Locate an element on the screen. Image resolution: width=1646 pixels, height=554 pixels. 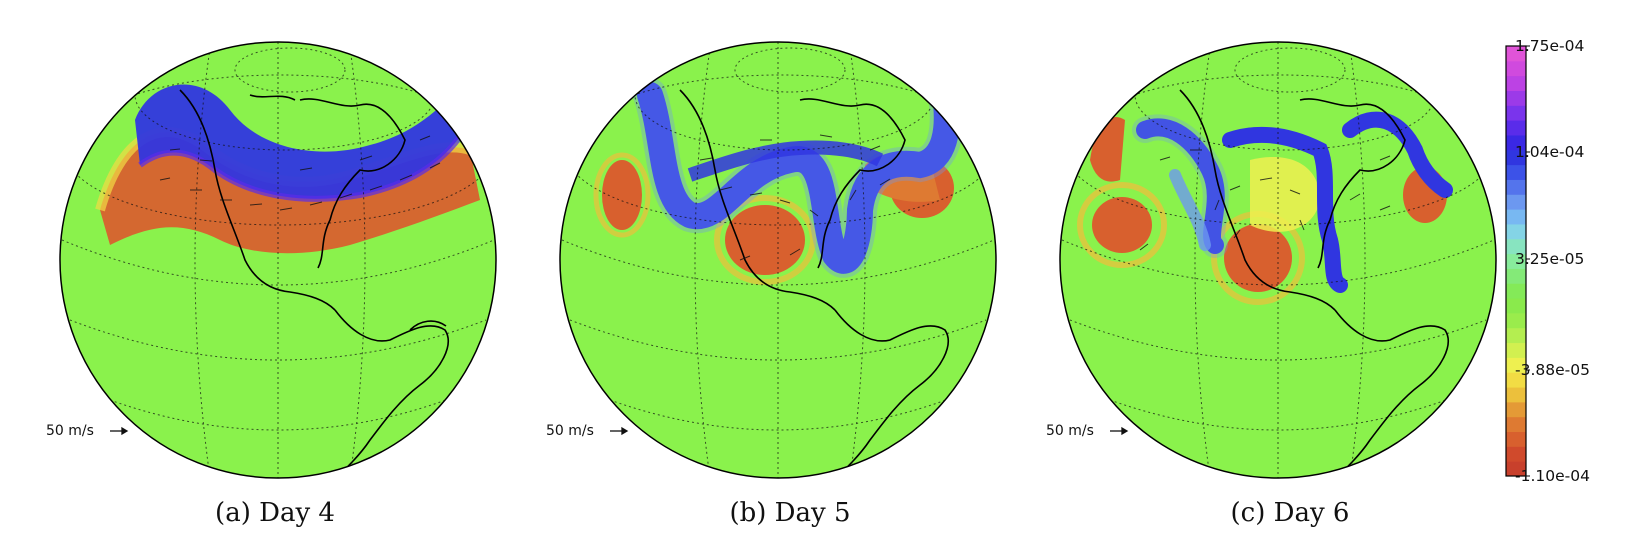
colorbar is located at coordinates (1518, 261).